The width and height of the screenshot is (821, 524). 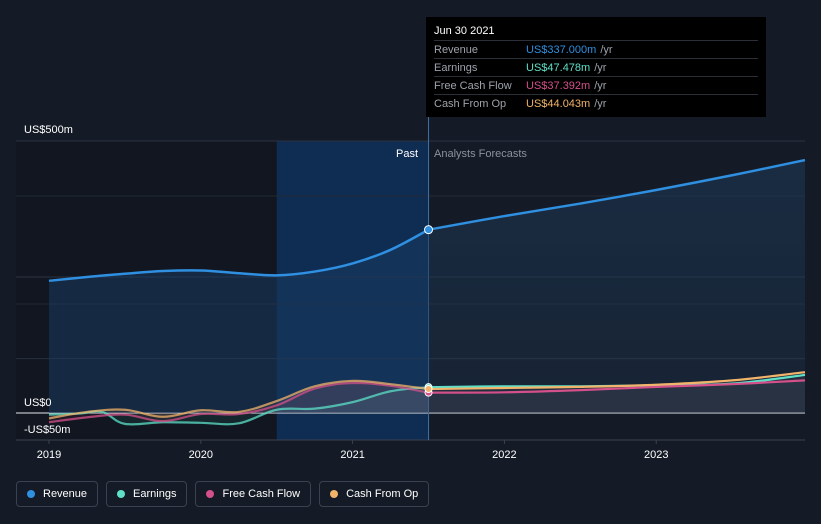 What do you see at coordinates (428, 389) in the screenshot?
I see `cash-from-op-marker` at bounding box center [428, 389].